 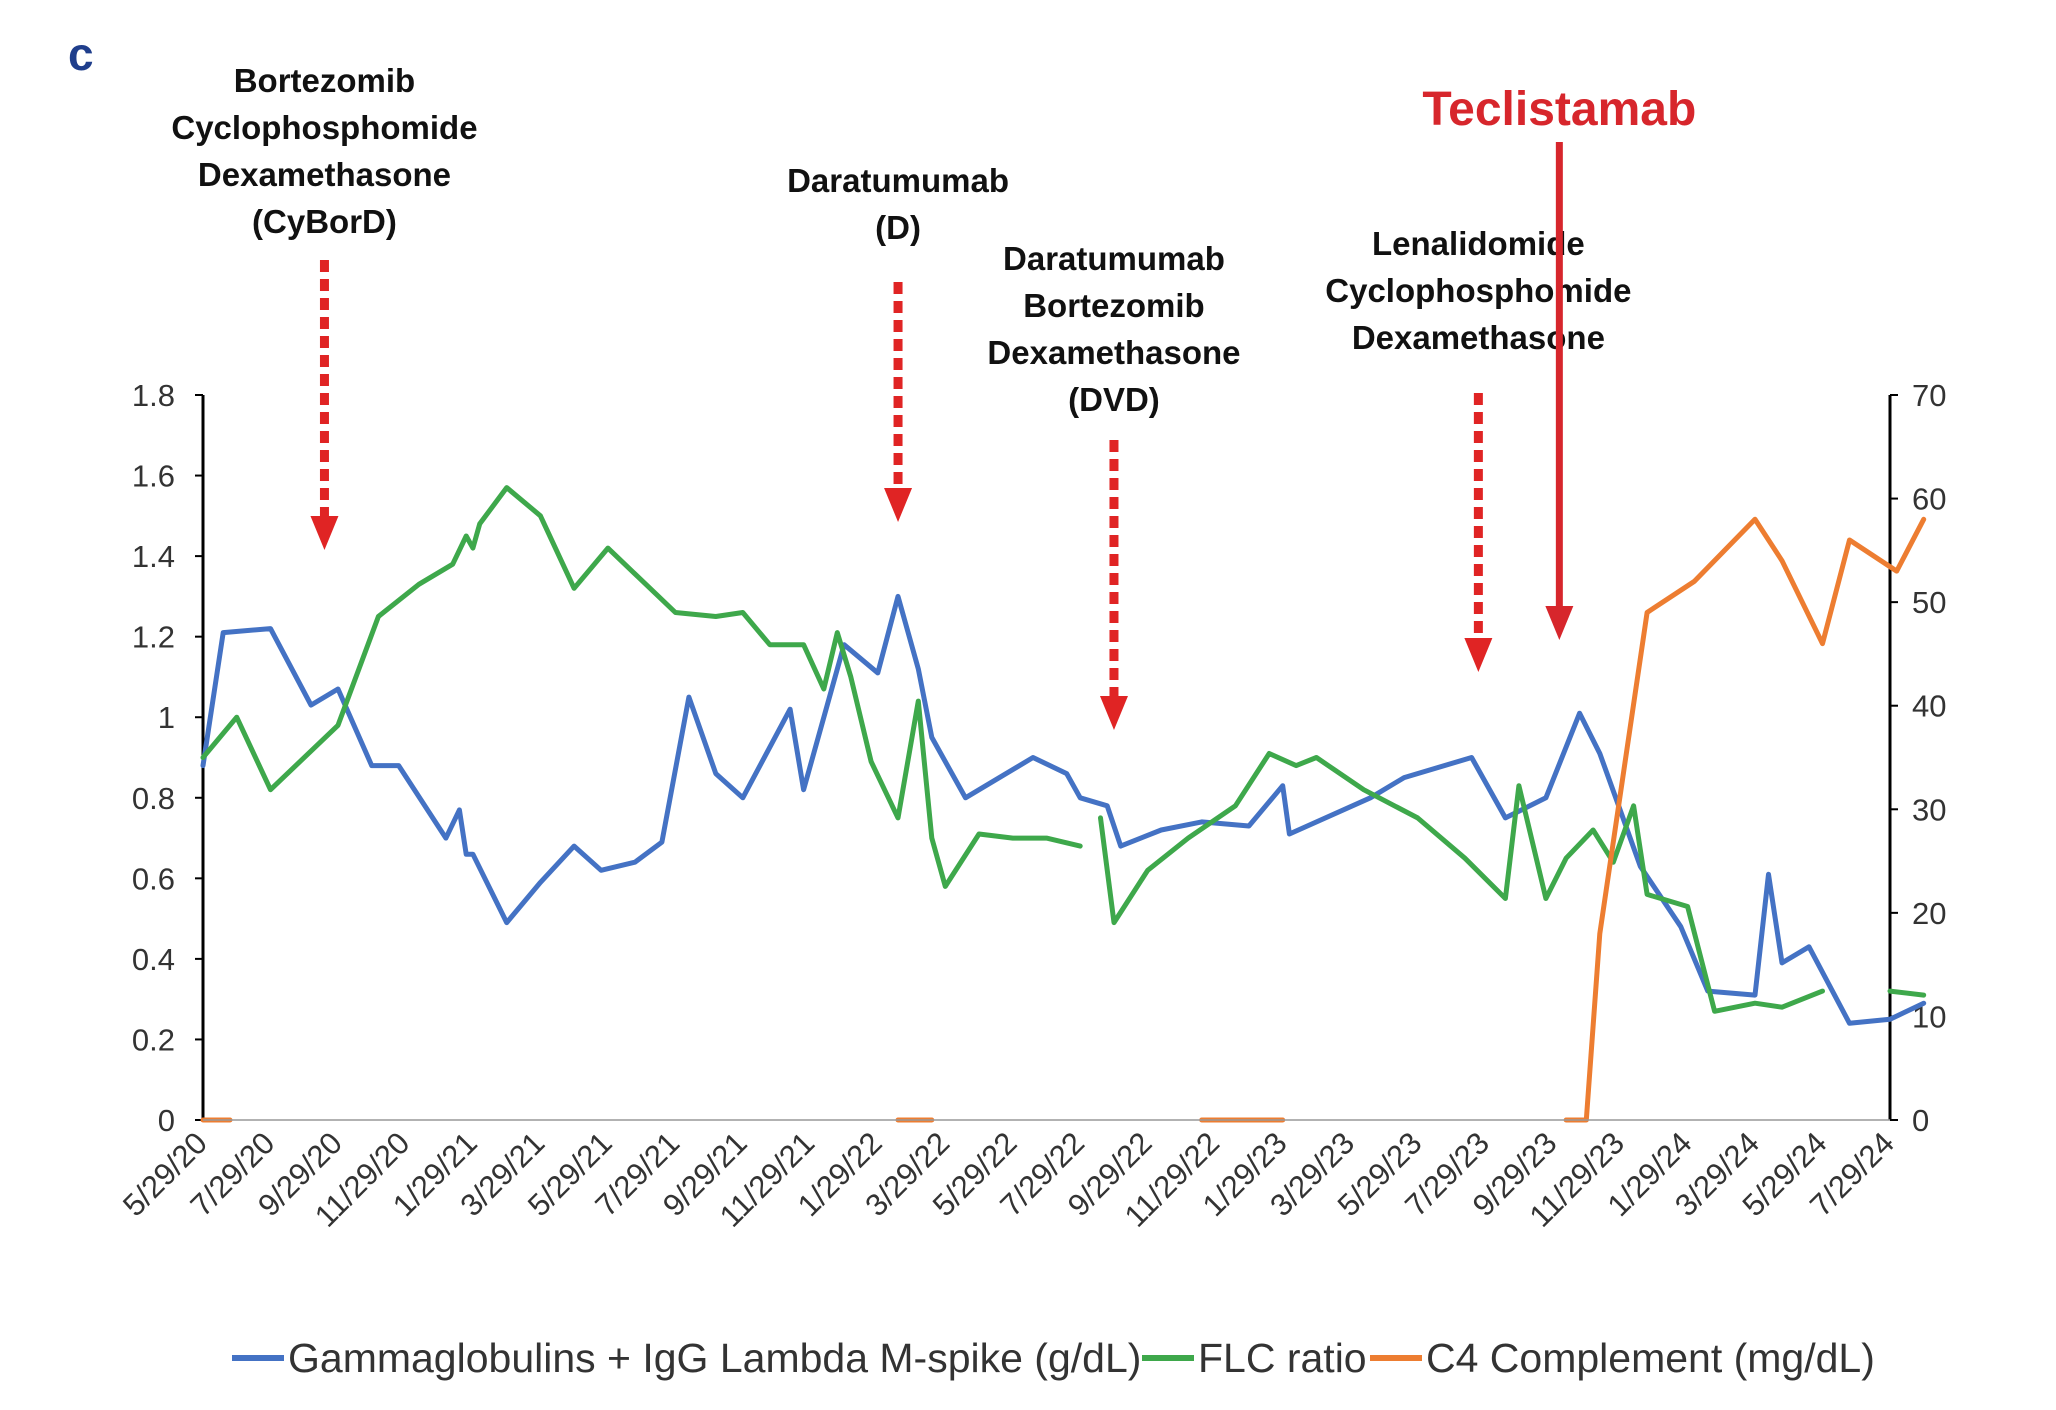 I want to click on right-y-tick-label: 40, so click(x=1929, y=706).